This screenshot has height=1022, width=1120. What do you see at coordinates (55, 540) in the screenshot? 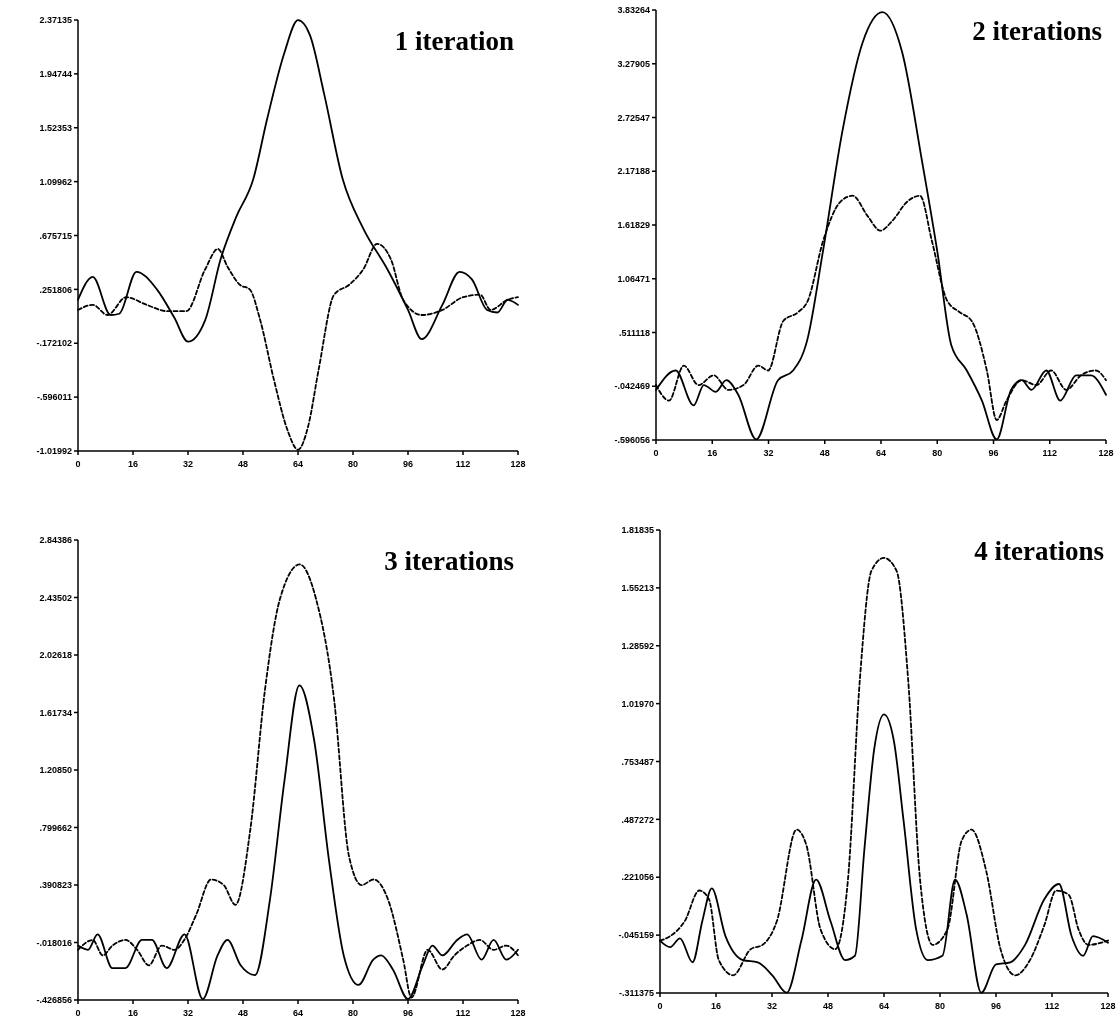
I see `y-tick-label: 2.84386` at bounding box center [55, 540].